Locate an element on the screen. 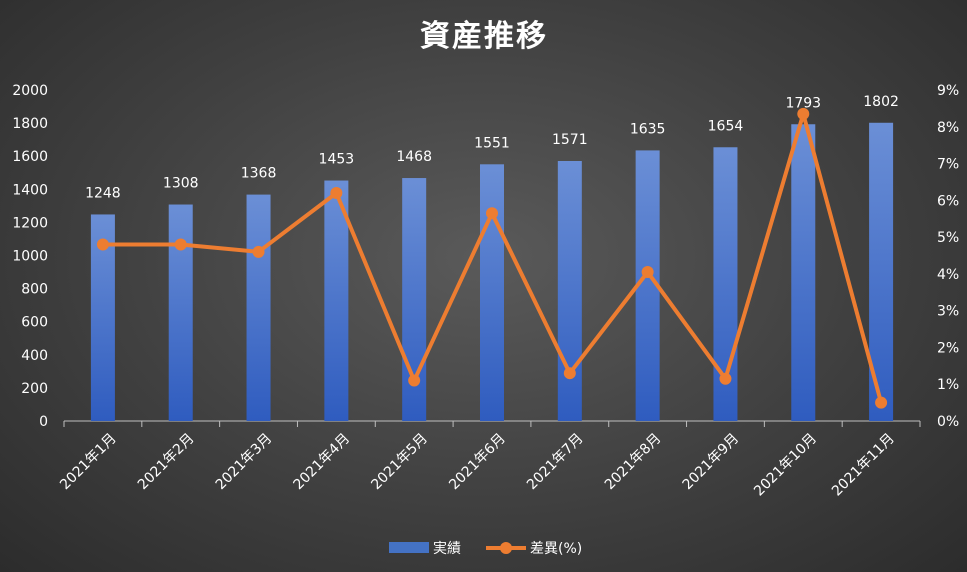 The image size is (967, 572). y-left-tick-label: 1200 is located at coordinates (30, 223).